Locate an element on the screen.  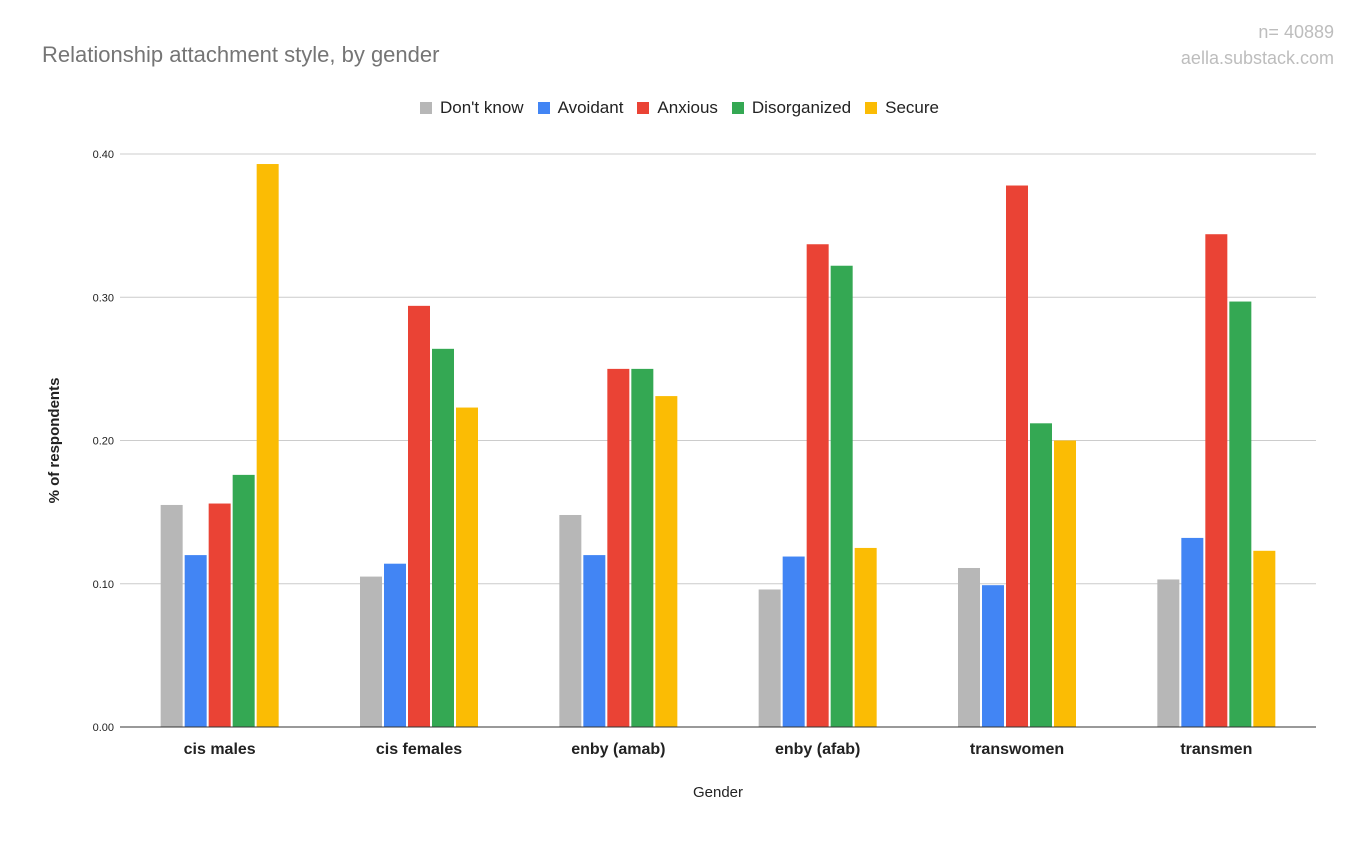
x-tick-label: cis males is located at coordinates (220, 749).